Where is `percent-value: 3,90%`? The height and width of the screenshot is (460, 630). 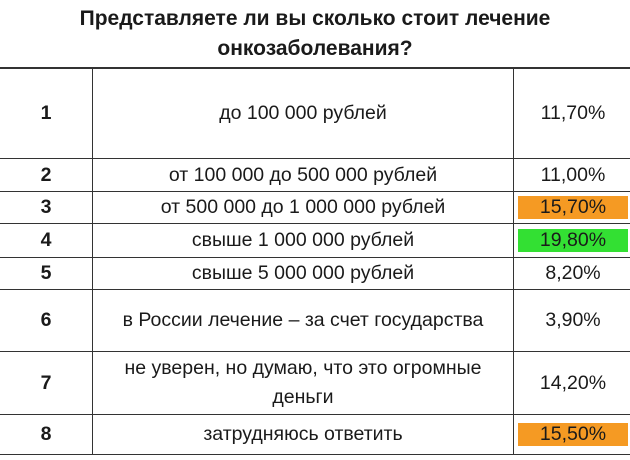 percent-value: 3,90% is located at coordinates (573, 320).